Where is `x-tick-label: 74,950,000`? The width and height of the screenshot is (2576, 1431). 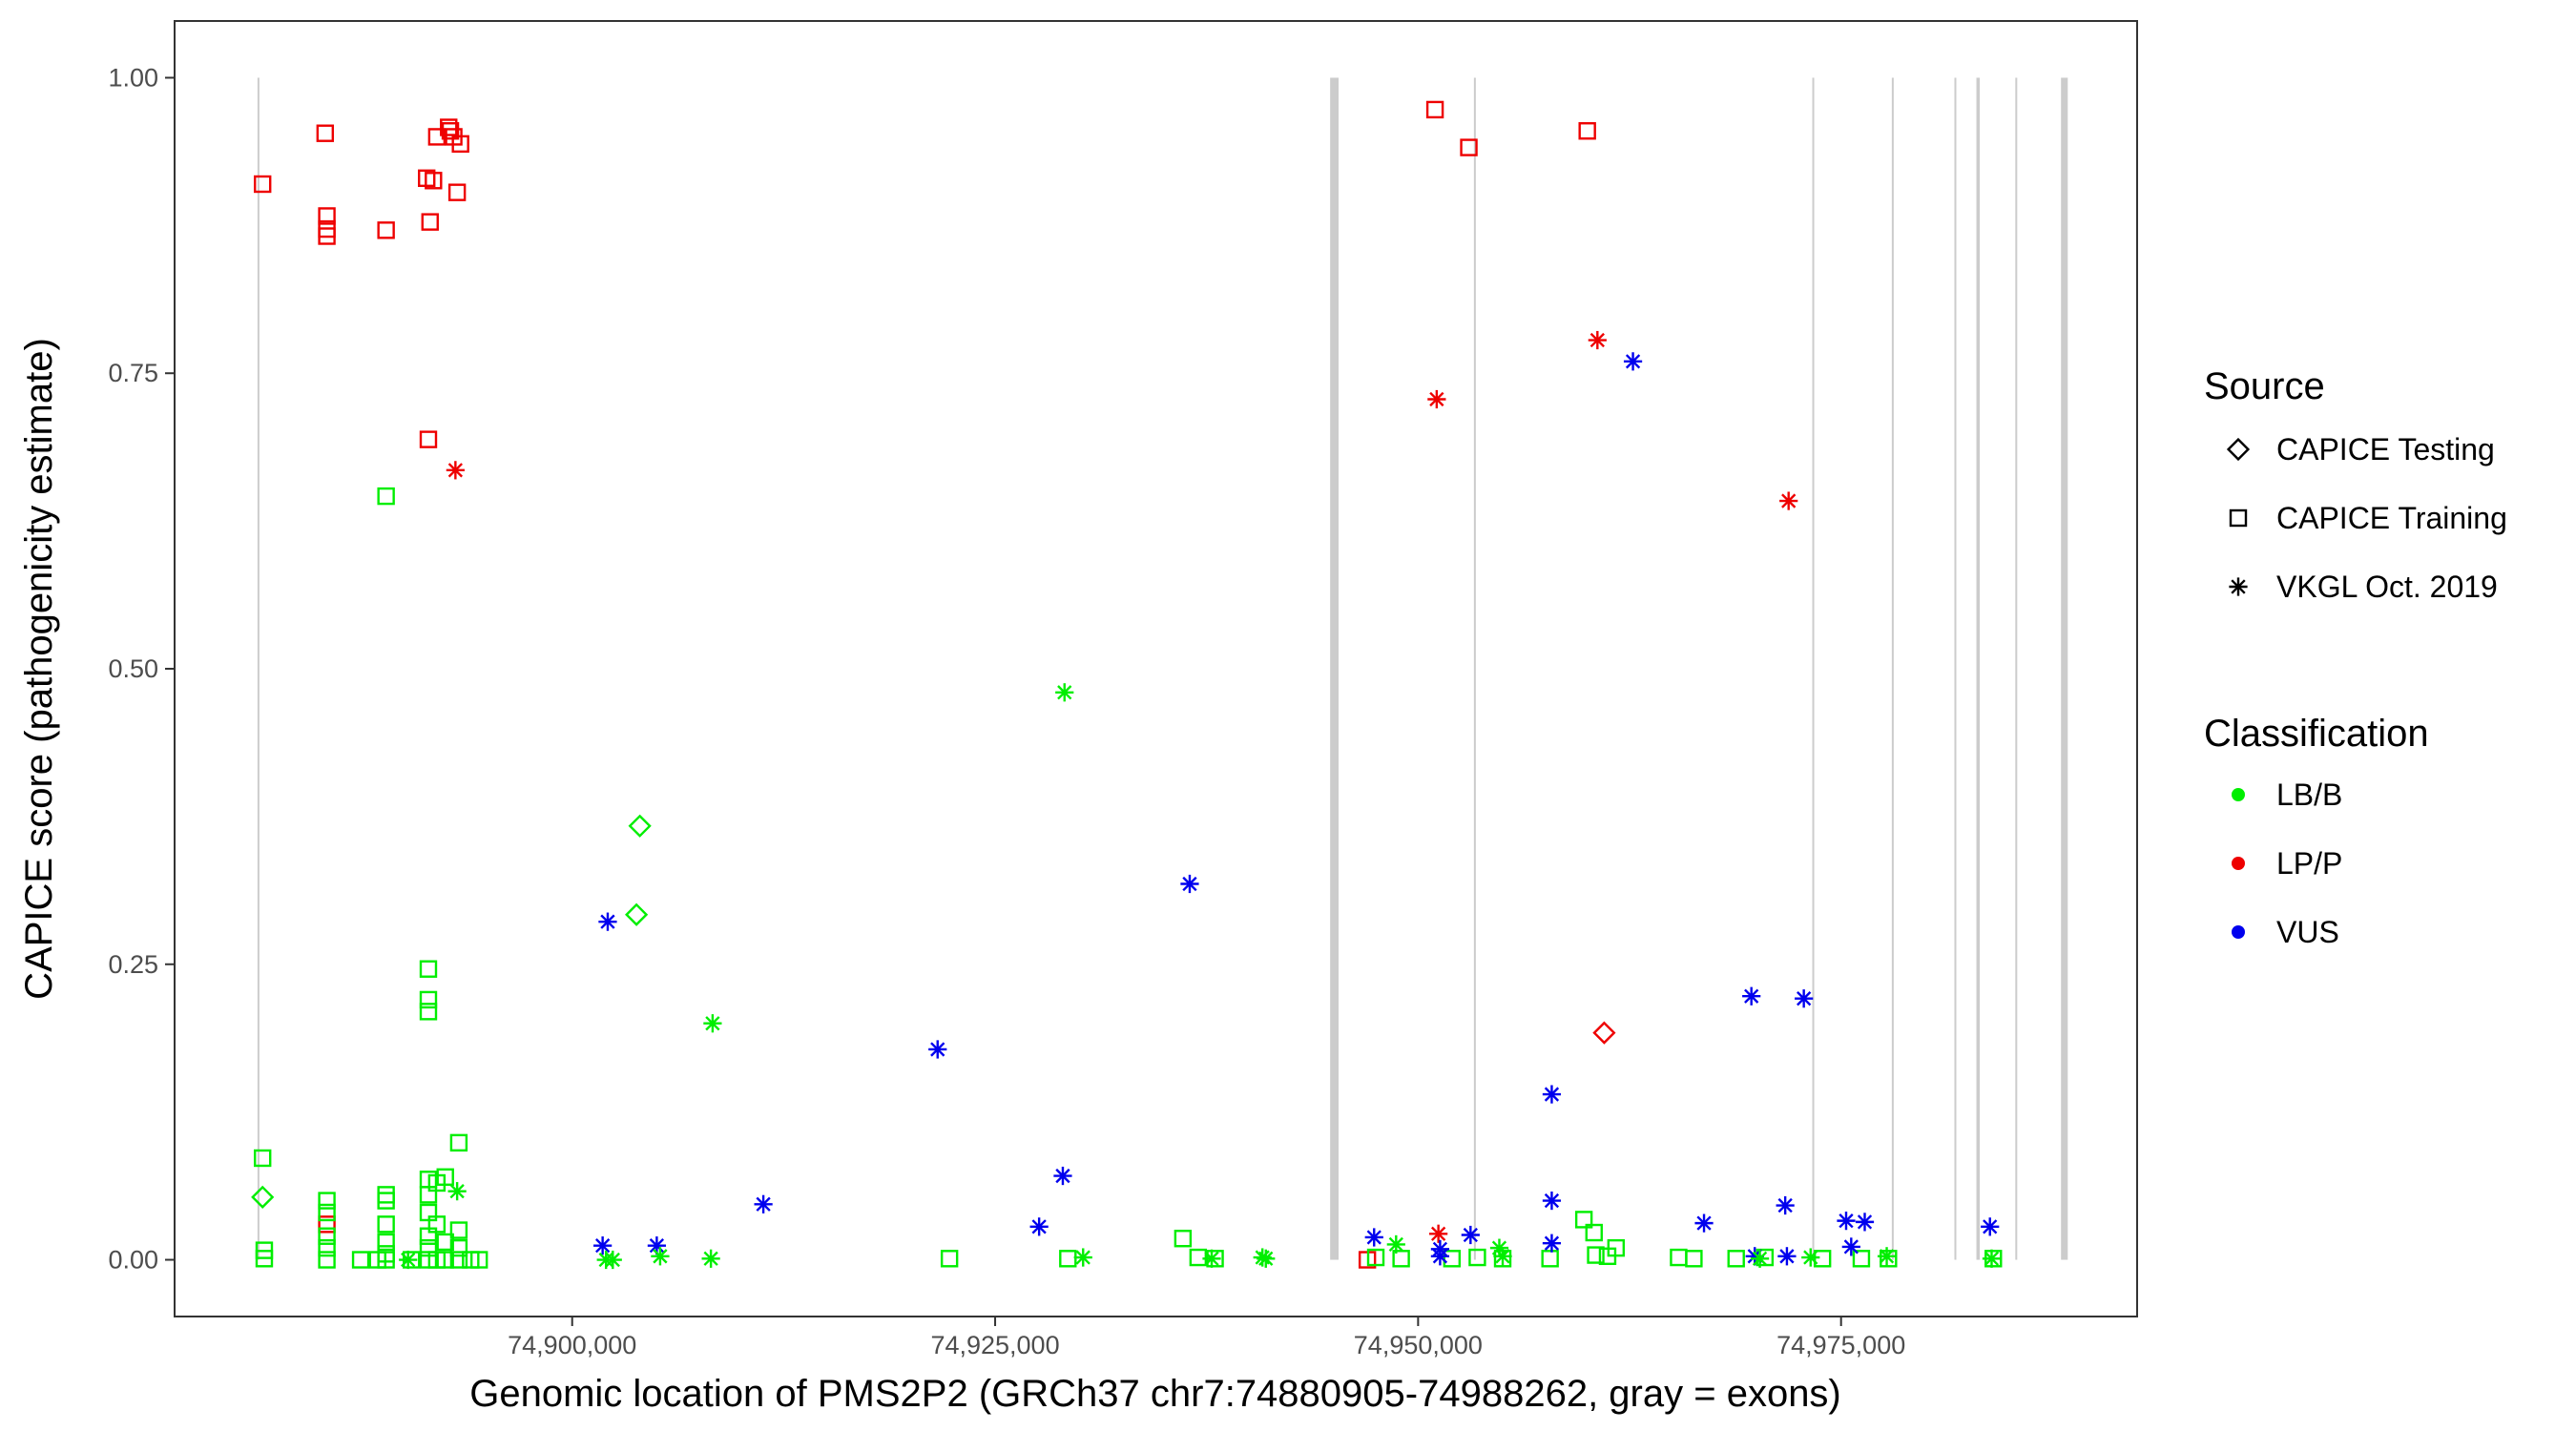 x-tick-label: 74,950,000 is located at coordinates (1418, 1345).